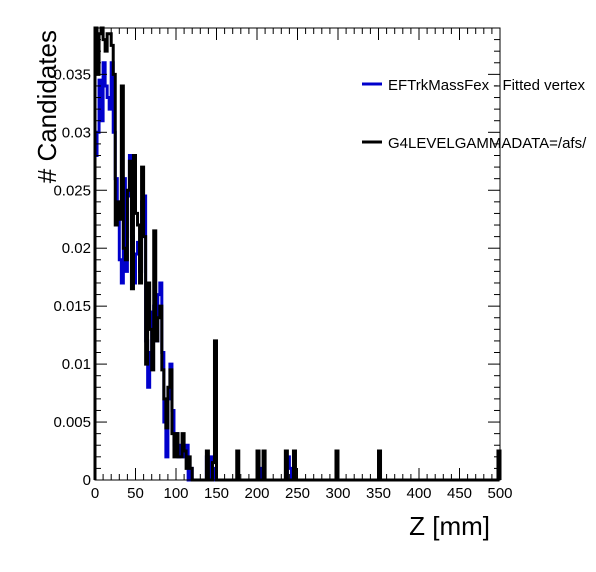 The width and height of the screenshot is (596, 572). Describe the element at coordinates (135, 493) in the screenshot. I see `x-tick-label: 50` at that location.